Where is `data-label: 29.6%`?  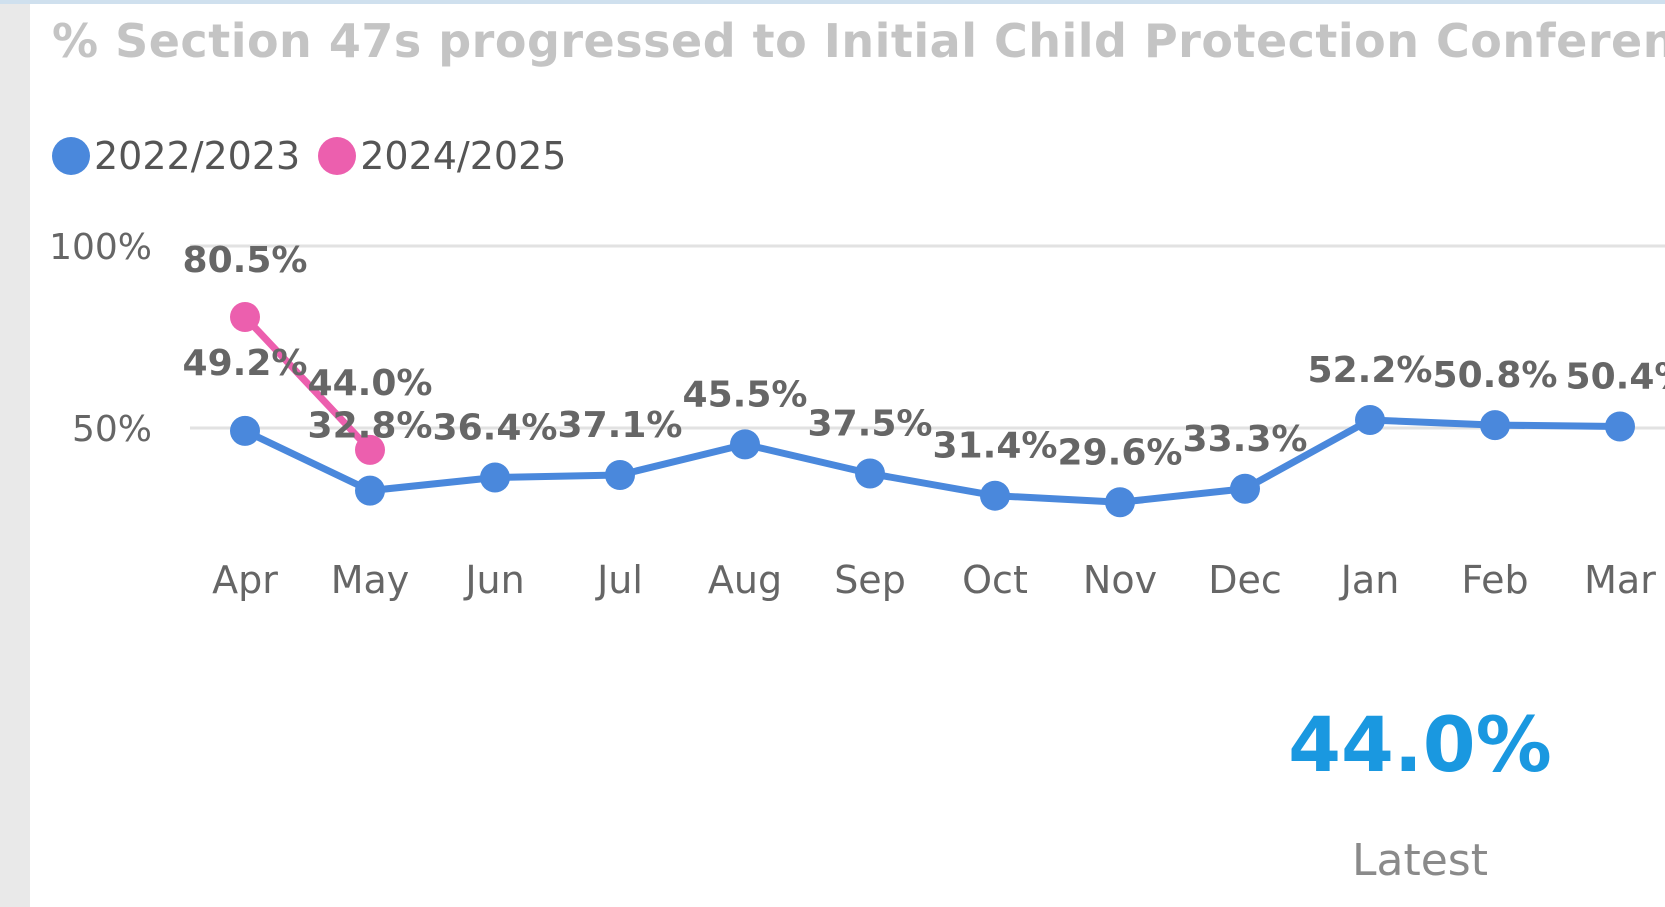
data-label: 29.6% is located at coordinates (1120, 452).